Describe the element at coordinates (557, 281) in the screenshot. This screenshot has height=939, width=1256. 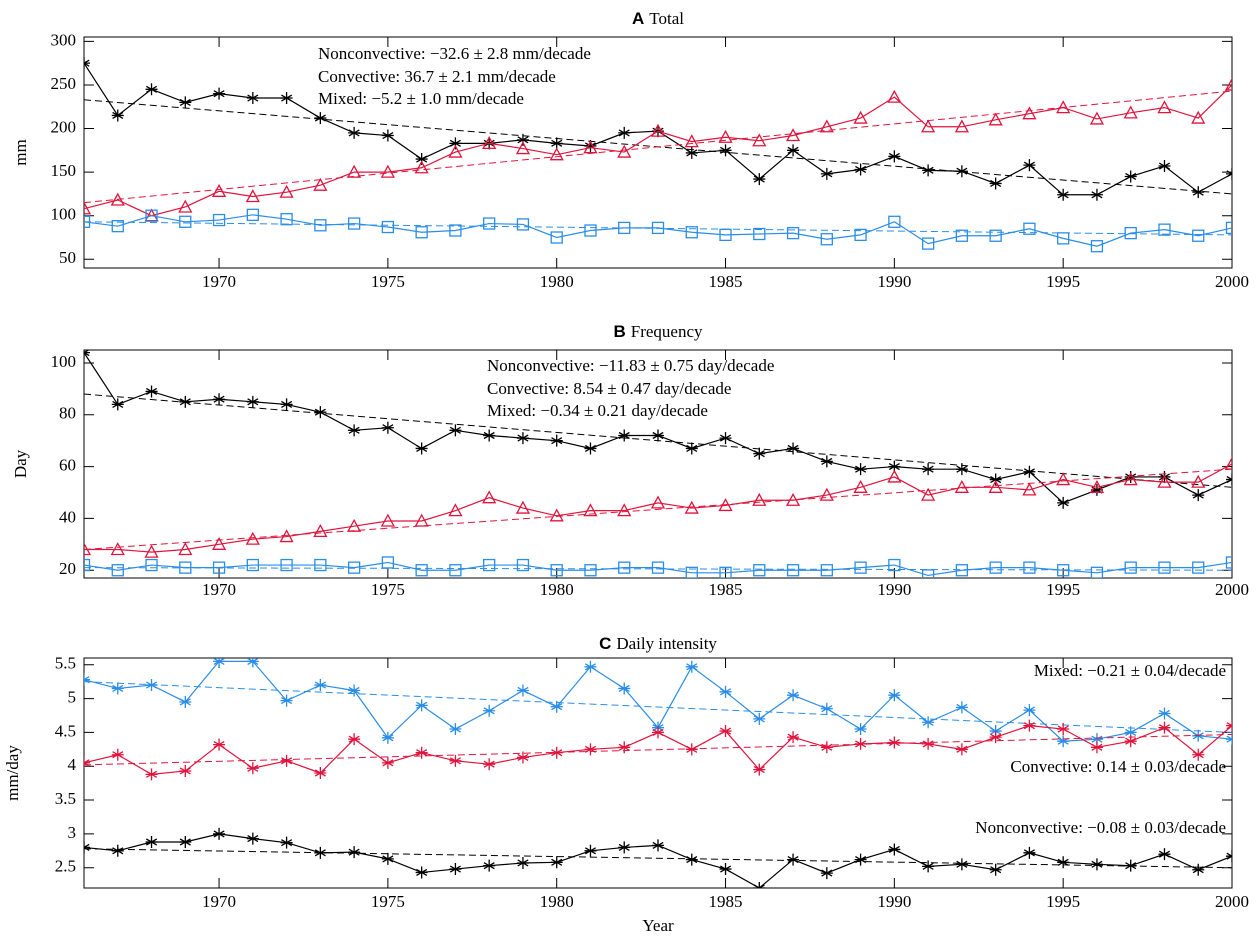
I see `x-tick-label: 1980` at that location.